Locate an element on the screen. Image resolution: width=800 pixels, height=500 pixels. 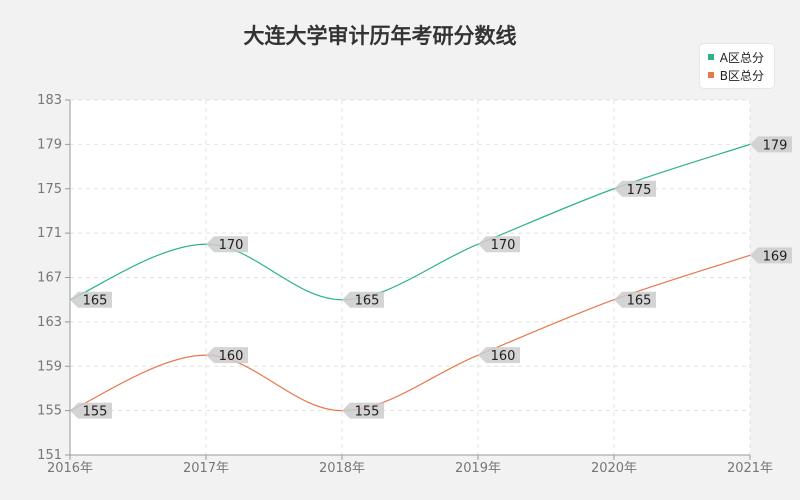
y-tick-label: 151 is located at coordinates (49, 455).